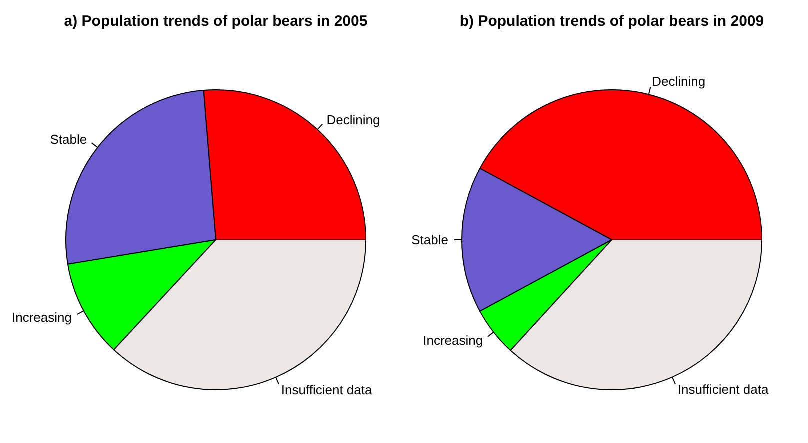  Describe the element at coordinates (612, 21) in the screenshot. I see `chart-title: b) Population trends of polar bears in 2009` at that location.